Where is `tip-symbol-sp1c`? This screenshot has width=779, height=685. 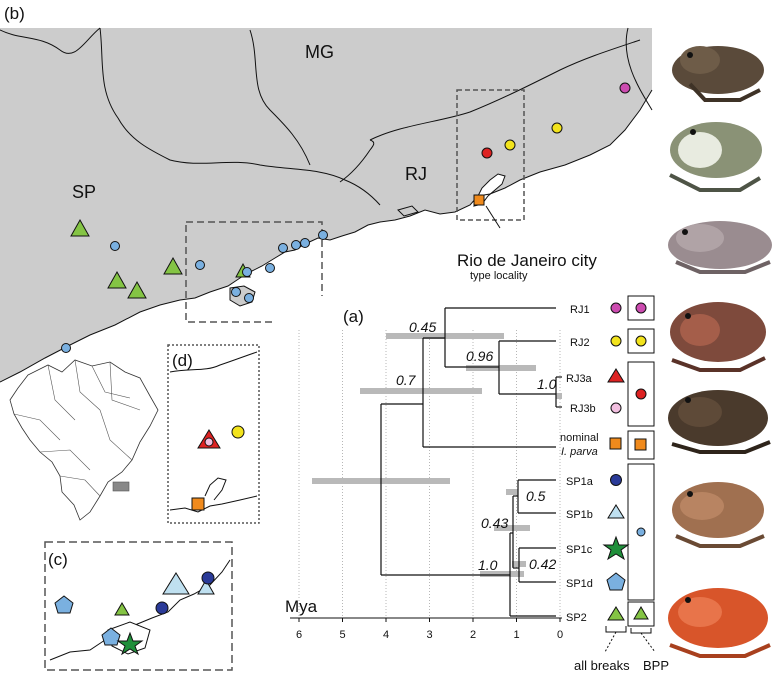
tip-symbol-sp1c is located at coordinates (616, 548).